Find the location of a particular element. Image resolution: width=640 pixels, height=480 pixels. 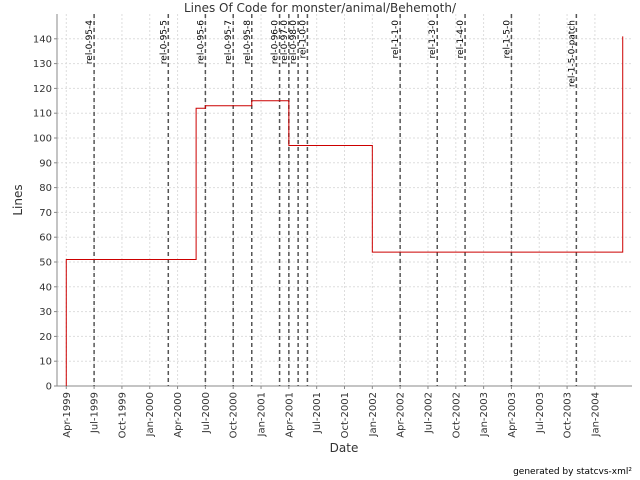

y-tick-label: 10 is located at coordinates (45, 362).